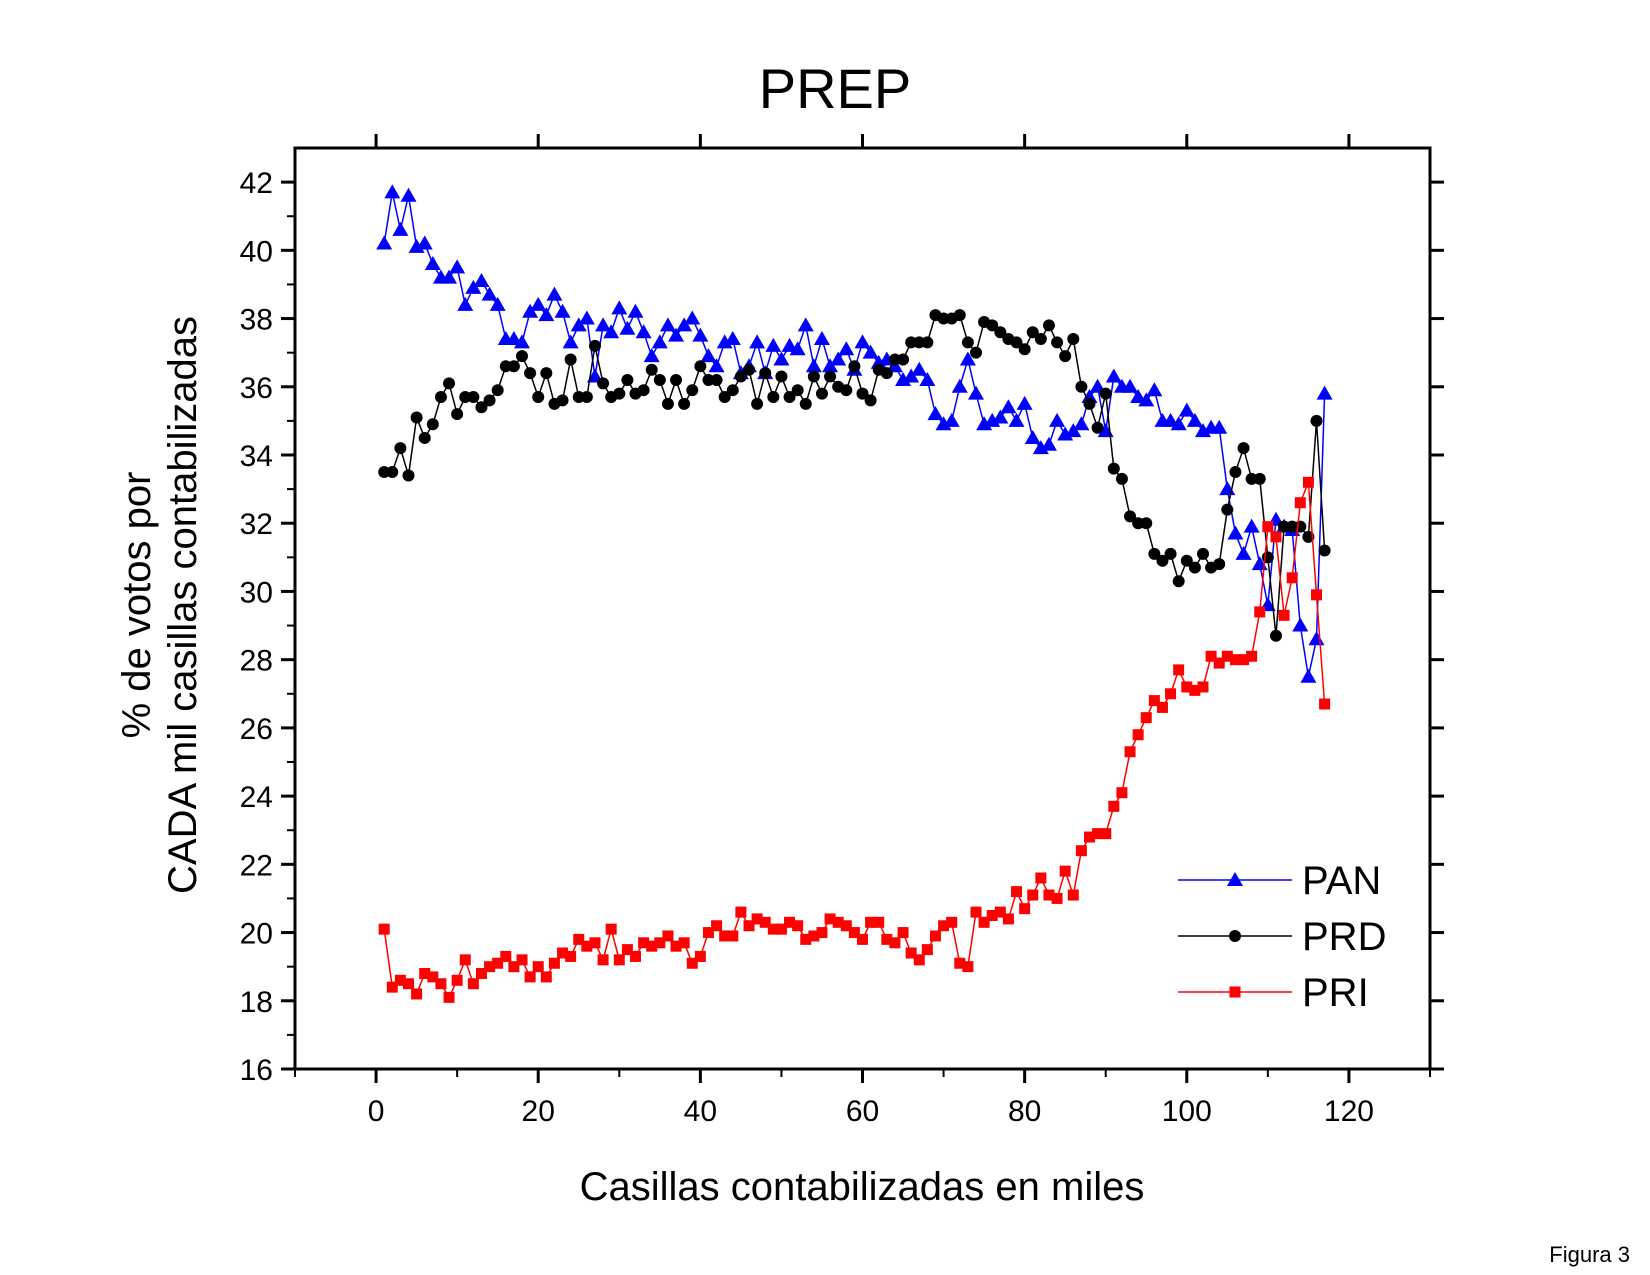 The height and width of the screenshot is (1275, 1650). Describe the element at coordinates (256, 1002) in the screenshot. I see `y-tick-label: 18` at that location.